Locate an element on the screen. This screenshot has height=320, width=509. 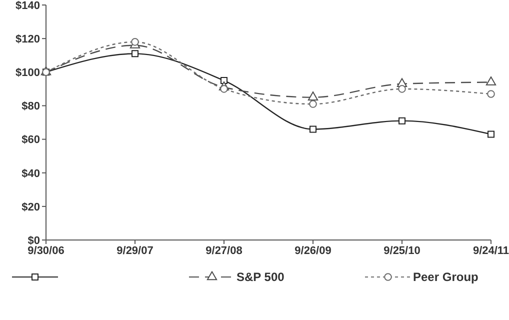
y-tick-label: $80 is located at coordinates (31, 106).